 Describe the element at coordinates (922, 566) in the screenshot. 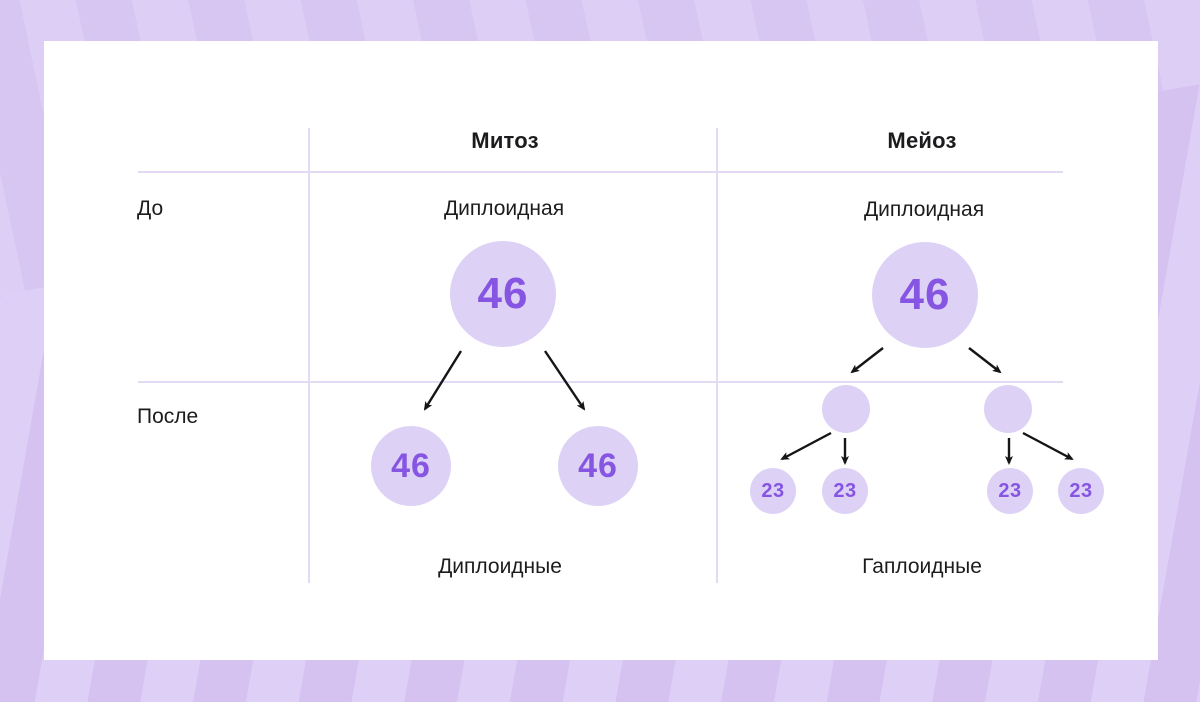

I see `meiosis-after-label: Гаплоидные` at that location.